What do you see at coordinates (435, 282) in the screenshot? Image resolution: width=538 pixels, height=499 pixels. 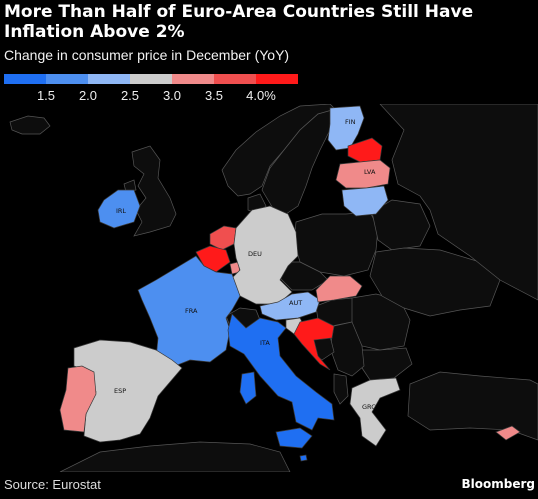 I see `country-ukr` at bounding box center [435, 282].